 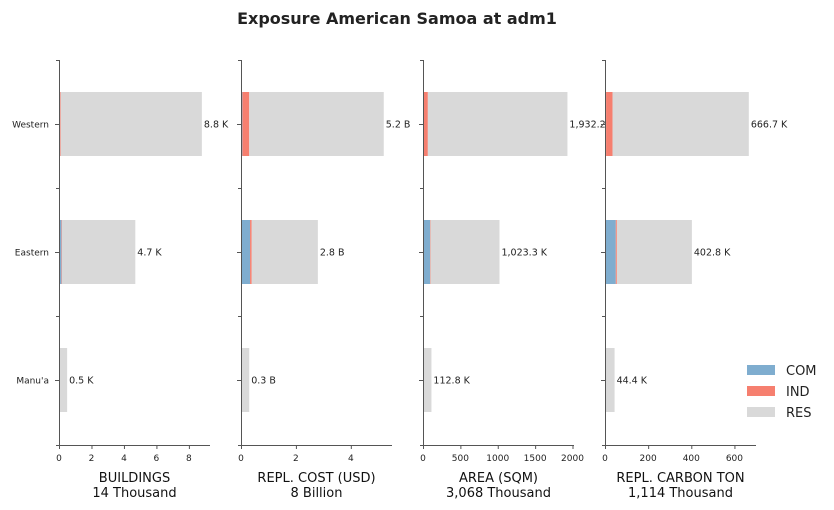 I want to click on x-tick-label: 200, so click(x=648, y=459).